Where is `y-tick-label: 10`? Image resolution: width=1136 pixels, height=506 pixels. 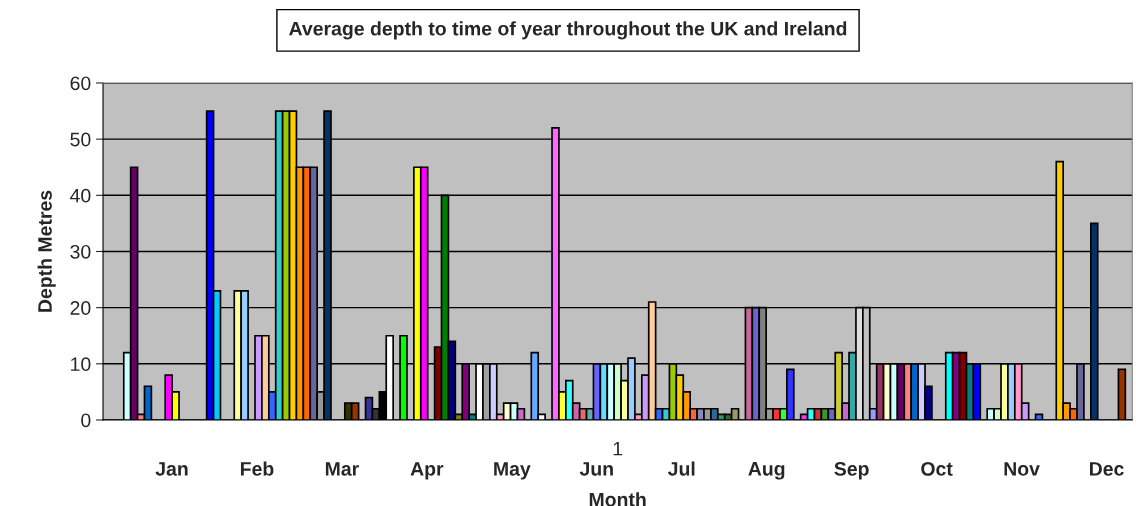
y-tick-label: 10 is located at coordinates (81, 364).